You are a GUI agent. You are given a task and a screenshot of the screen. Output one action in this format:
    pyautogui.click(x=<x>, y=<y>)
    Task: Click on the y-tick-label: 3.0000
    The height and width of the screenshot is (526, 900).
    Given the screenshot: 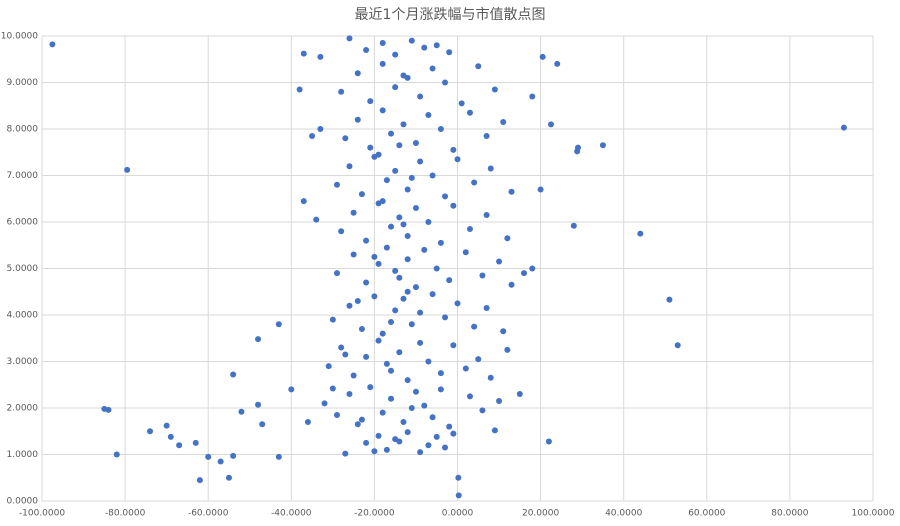 What is the action you would take?
    pyautogui.click(x=23, y=362)
    